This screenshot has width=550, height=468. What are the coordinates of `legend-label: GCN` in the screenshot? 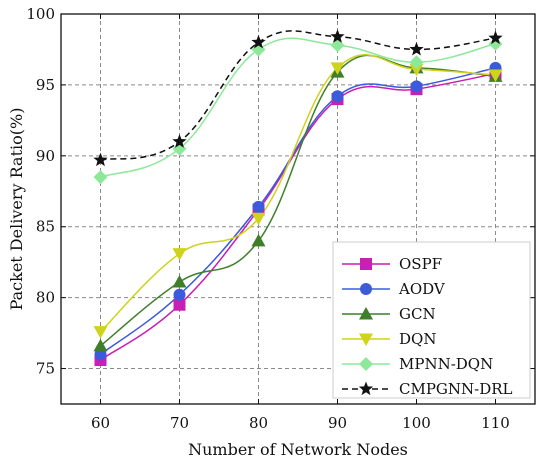 It's located at (417, 314).